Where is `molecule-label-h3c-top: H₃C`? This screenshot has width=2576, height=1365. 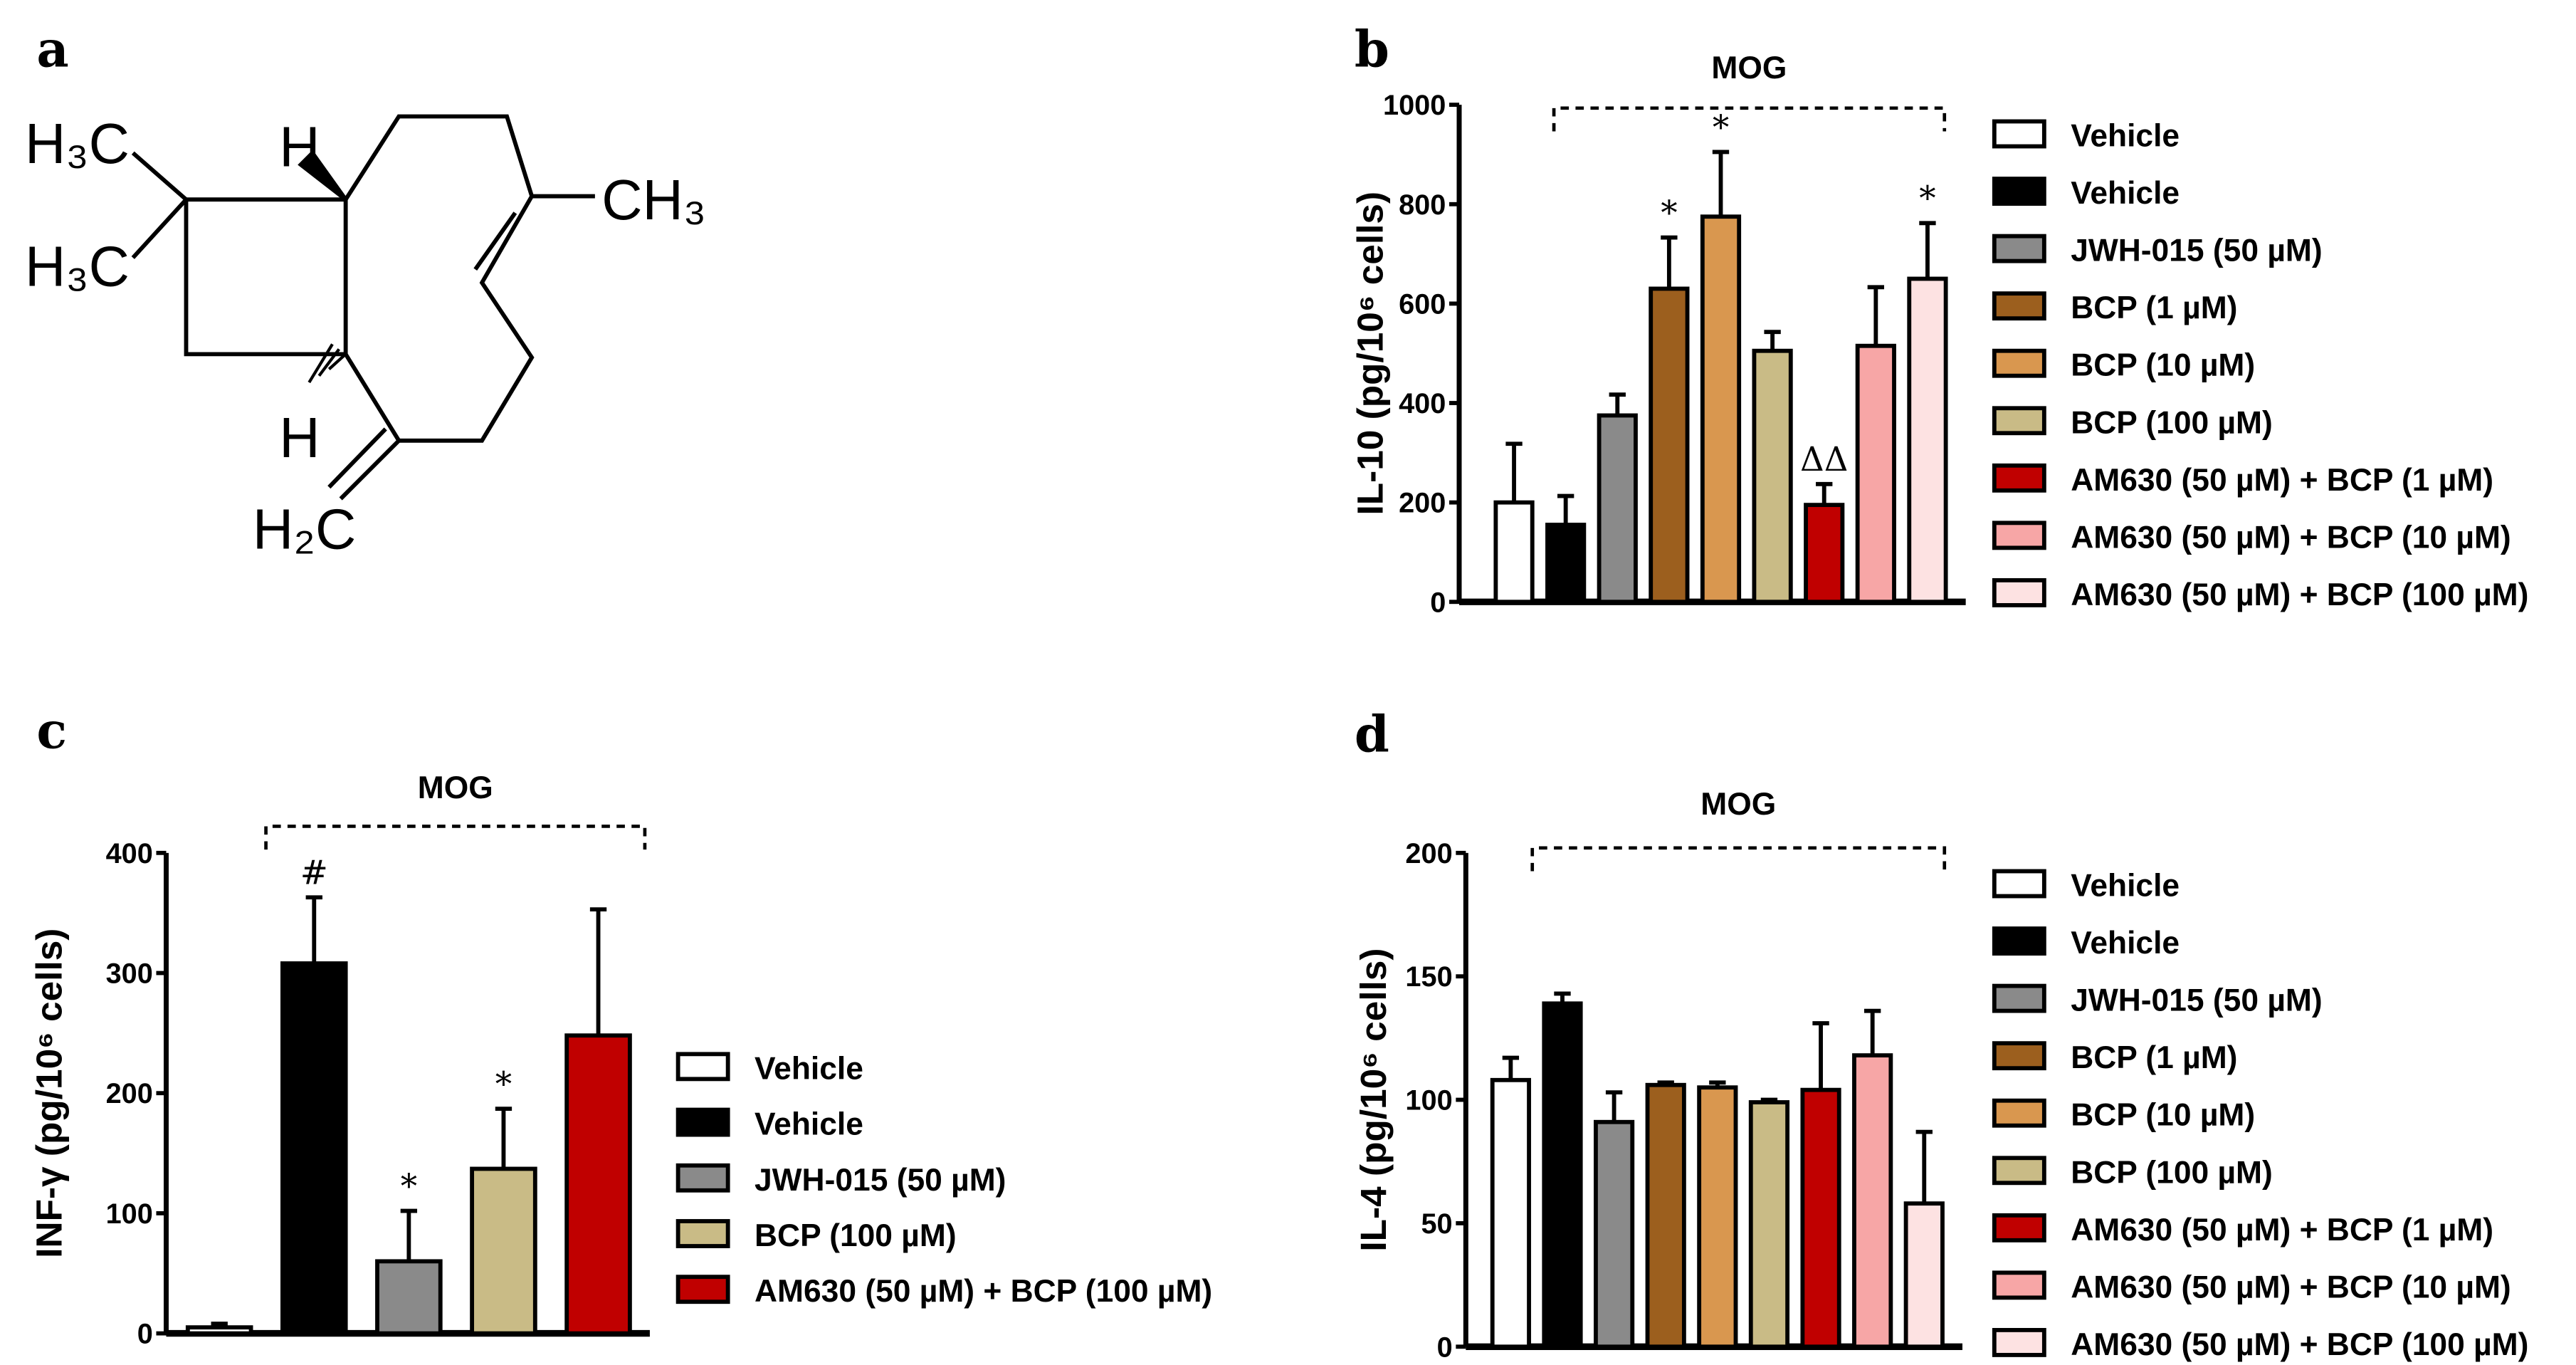
molecule-label-h3c-top: H₃C is located at coordinates (77, 143).